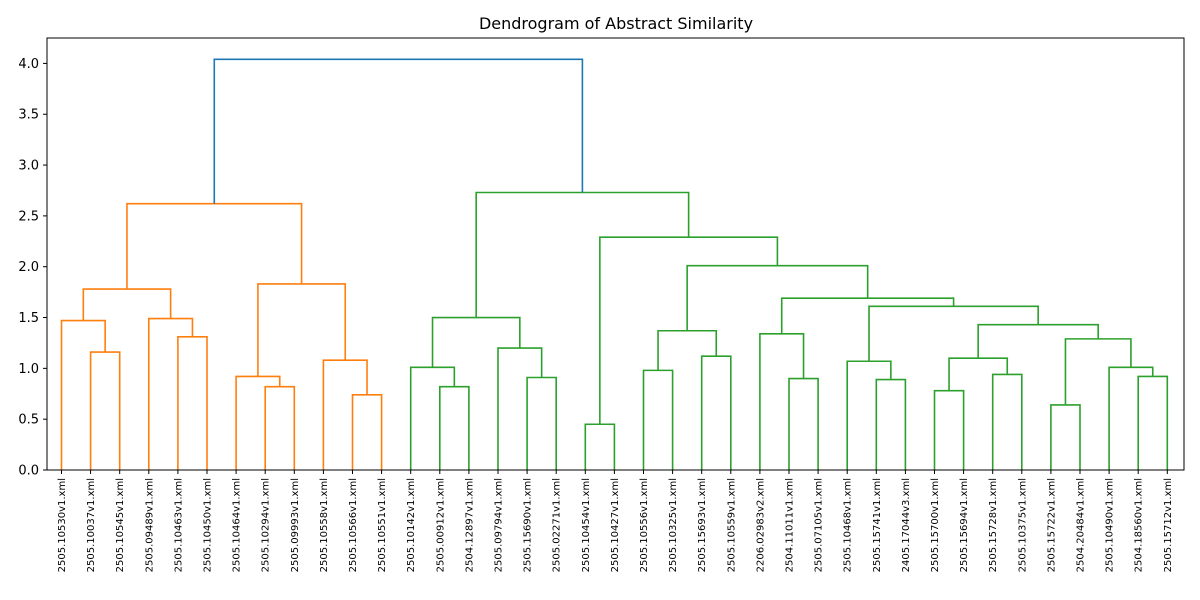  I want to click on y-tick-label: 0.5, so click(28, 420).